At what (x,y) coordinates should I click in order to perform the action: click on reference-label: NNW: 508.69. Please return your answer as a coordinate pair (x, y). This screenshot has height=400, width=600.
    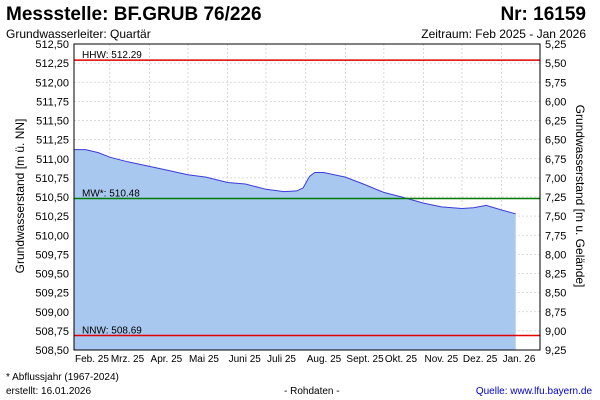
    Looking at the image, I should click on (112, 330).